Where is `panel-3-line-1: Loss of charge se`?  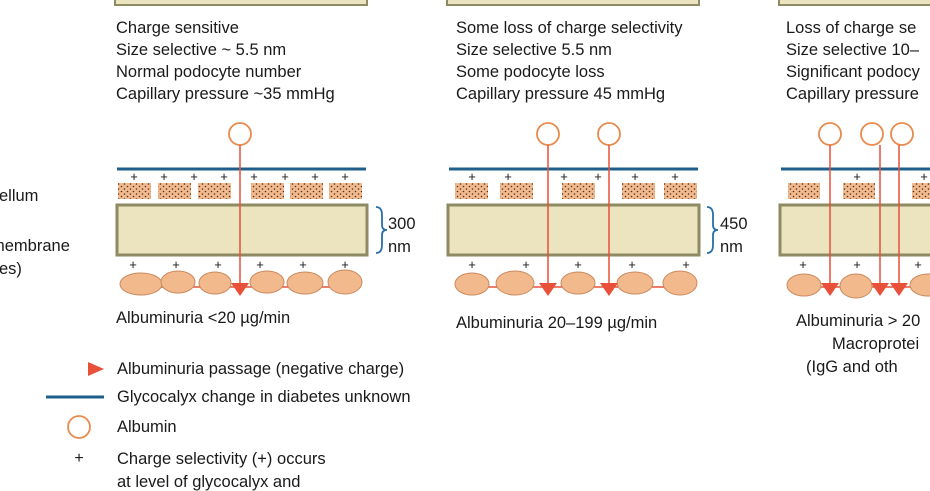
panel-3-line-1: Loss of charge se is located at coordinates (851, 28).